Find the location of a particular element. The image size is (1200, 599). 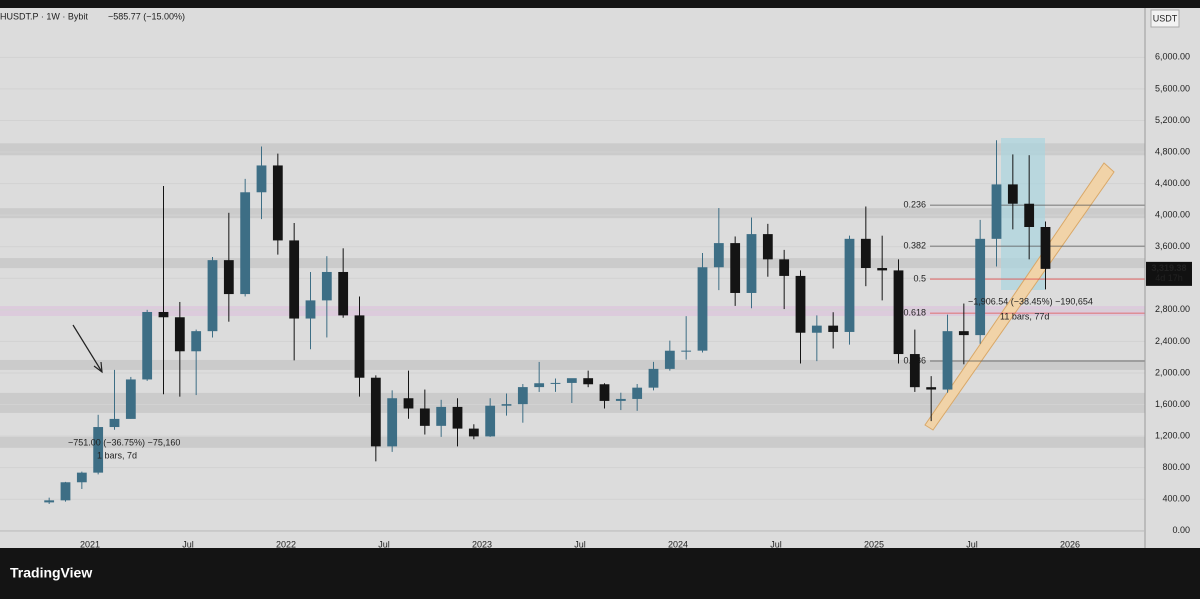

y-tick-label: 800.00 is located at coordinates (1176, 467).